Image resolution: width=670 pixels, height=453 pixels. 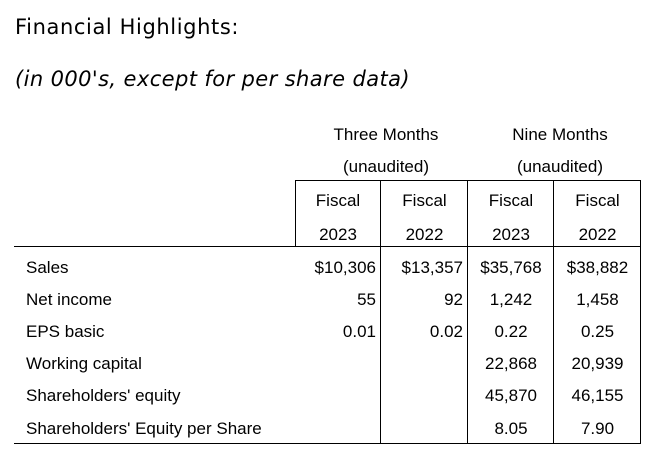 I want to click on table-cell: 0.01, so click(x=359, y=331).